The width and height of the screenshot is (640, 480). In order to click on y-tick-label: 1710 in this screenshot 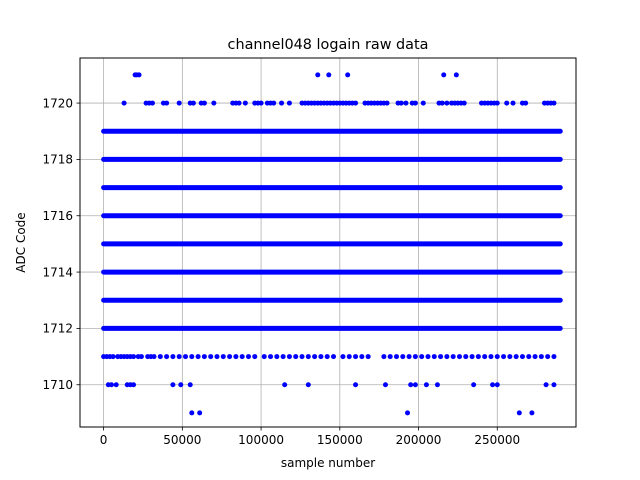, I will do `click(57, 385)`.